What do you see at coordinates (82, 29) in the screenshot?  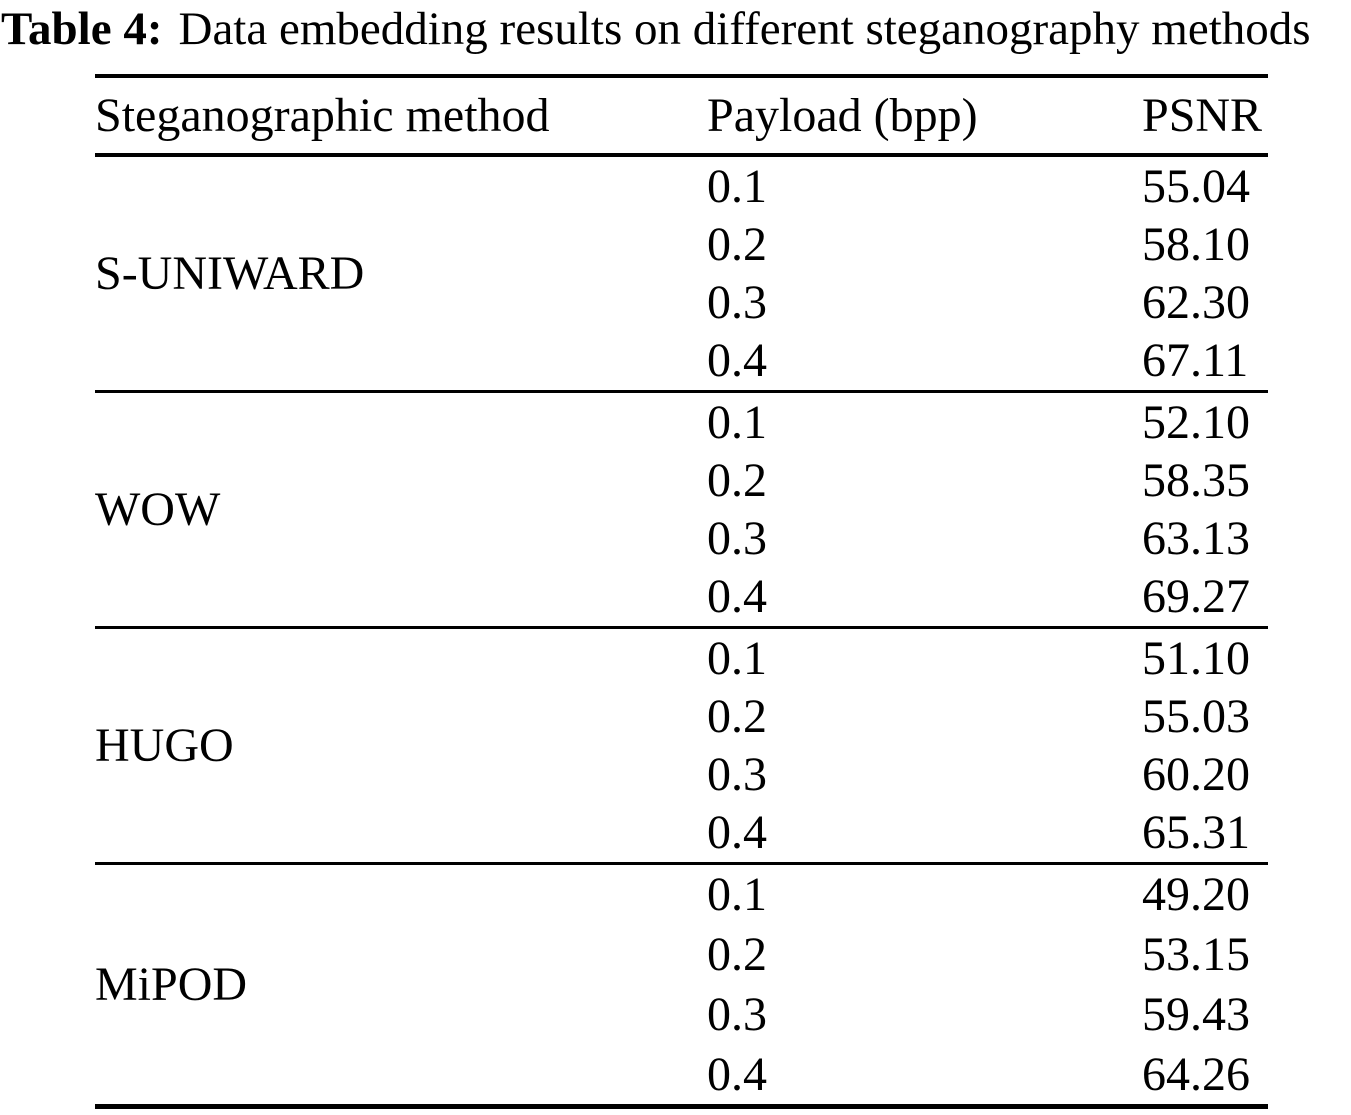 I see `caption-label: Table 4:` at bounding box center [82, 29].